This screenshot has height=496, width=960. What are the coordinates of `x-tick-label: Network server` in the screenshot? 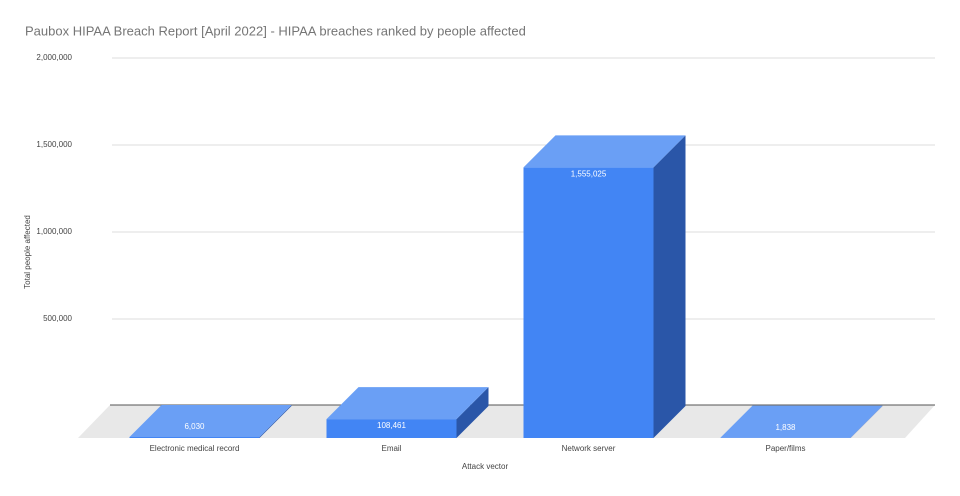 It's located at (589, 448).